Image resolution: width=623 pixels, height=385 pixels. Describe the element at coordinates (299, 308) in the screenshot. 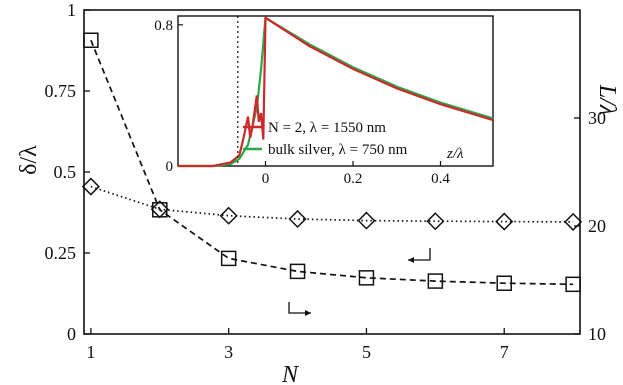

I see `right-axis-arrow` at that location.